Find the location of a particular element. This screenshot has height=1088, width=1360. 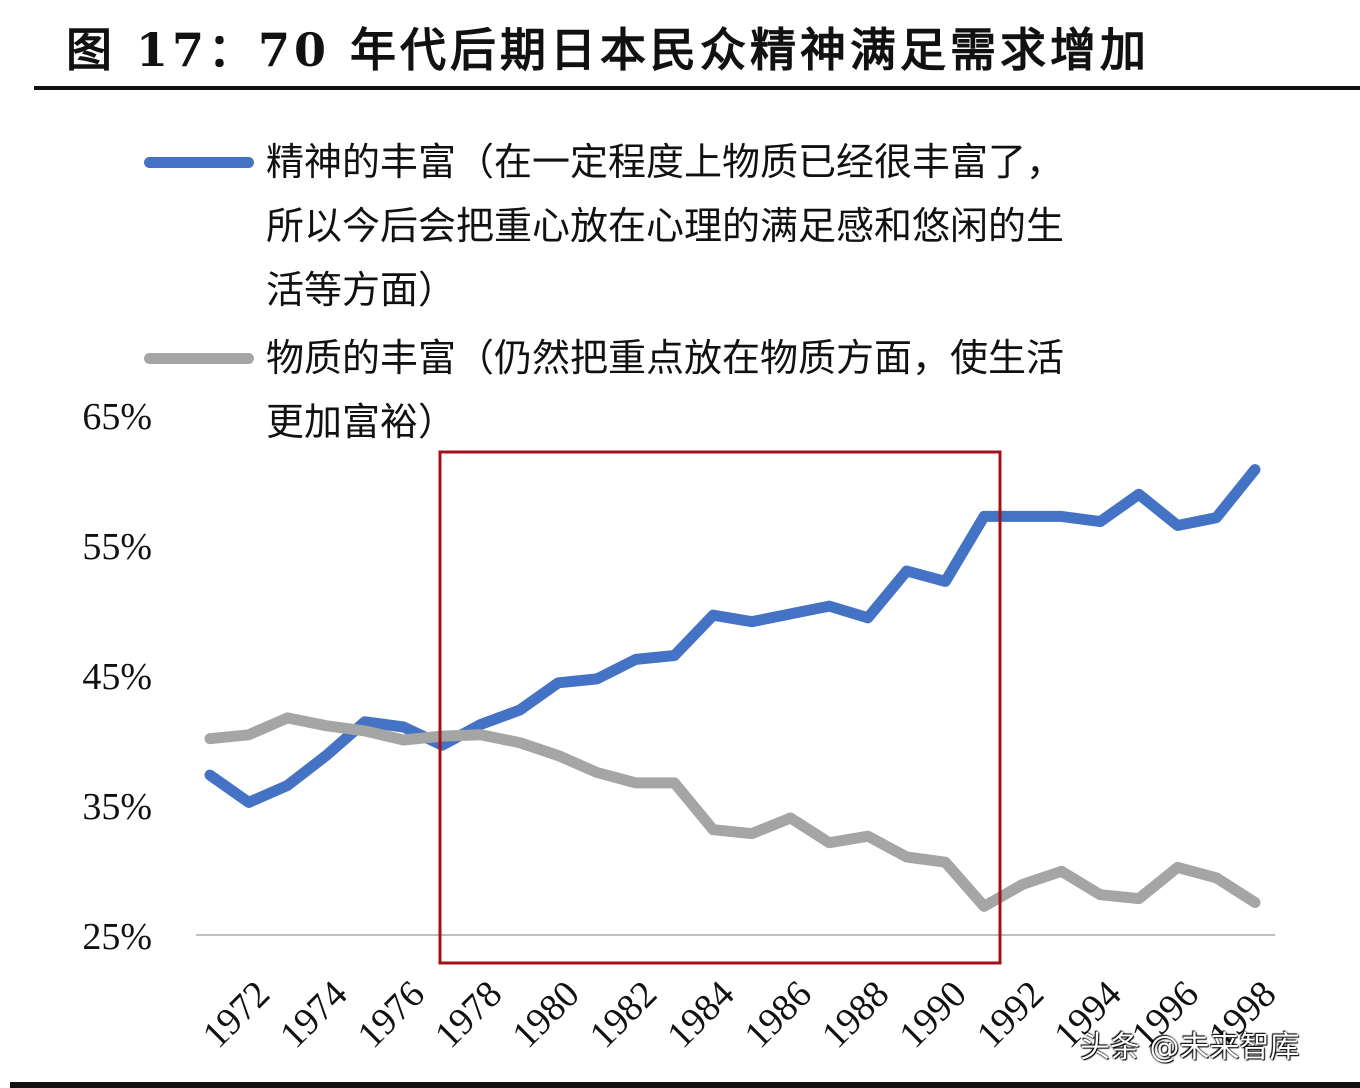

x-tick-label: 1978 is located at coordinates (468, 1014).